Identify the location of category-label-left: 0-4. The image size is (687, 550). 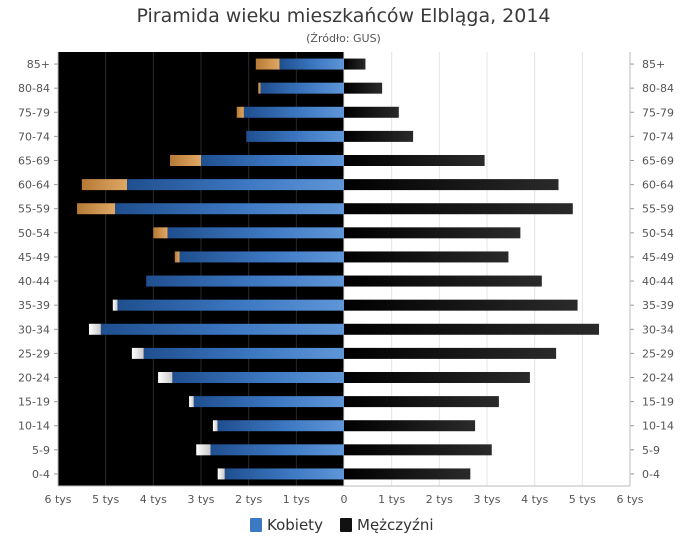
(41, 474).